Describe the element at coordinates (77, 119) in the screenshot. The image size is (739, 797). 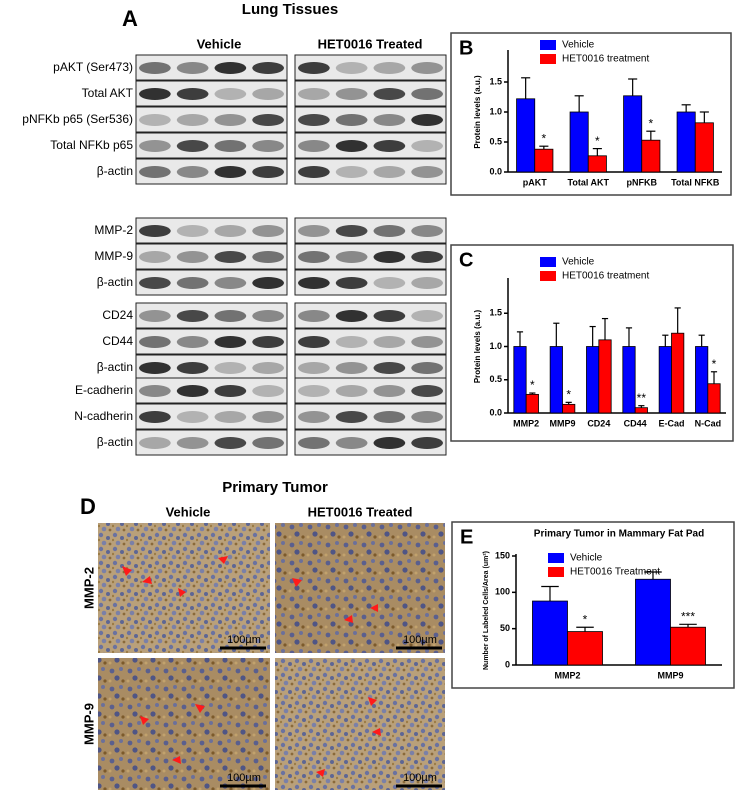
I see `blot-label: pNFKb p65 (Ser536)` at that location.